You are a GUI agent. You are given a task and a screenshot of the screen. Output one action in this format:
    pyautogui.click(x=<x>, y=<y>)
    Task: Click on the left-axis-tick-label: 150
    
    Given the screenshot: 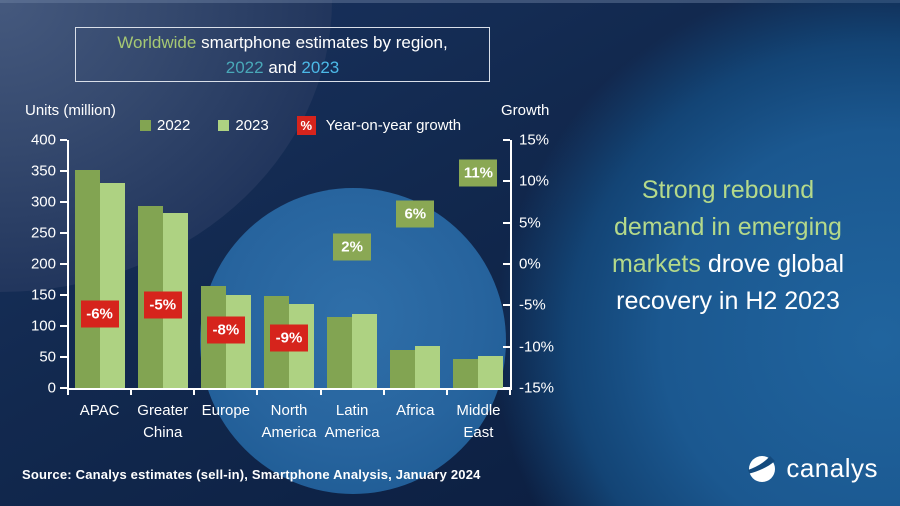 What is the action you would take?
    pyautogui.click(x=43, y=295)
    